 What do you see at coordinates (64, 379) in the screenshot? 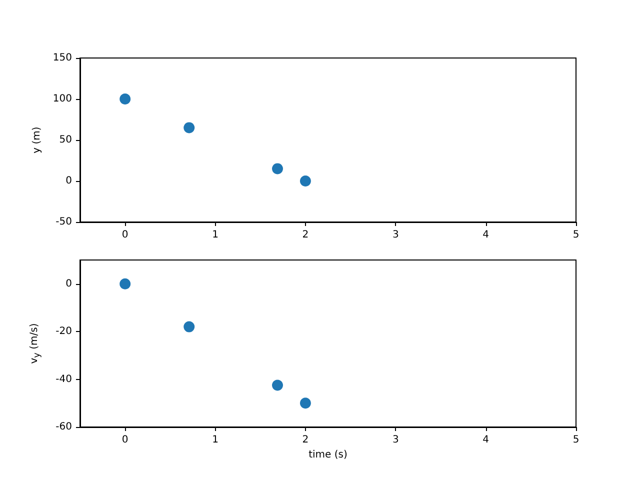
I see `y-tick-label: -40` at bounding box center [64, 379].